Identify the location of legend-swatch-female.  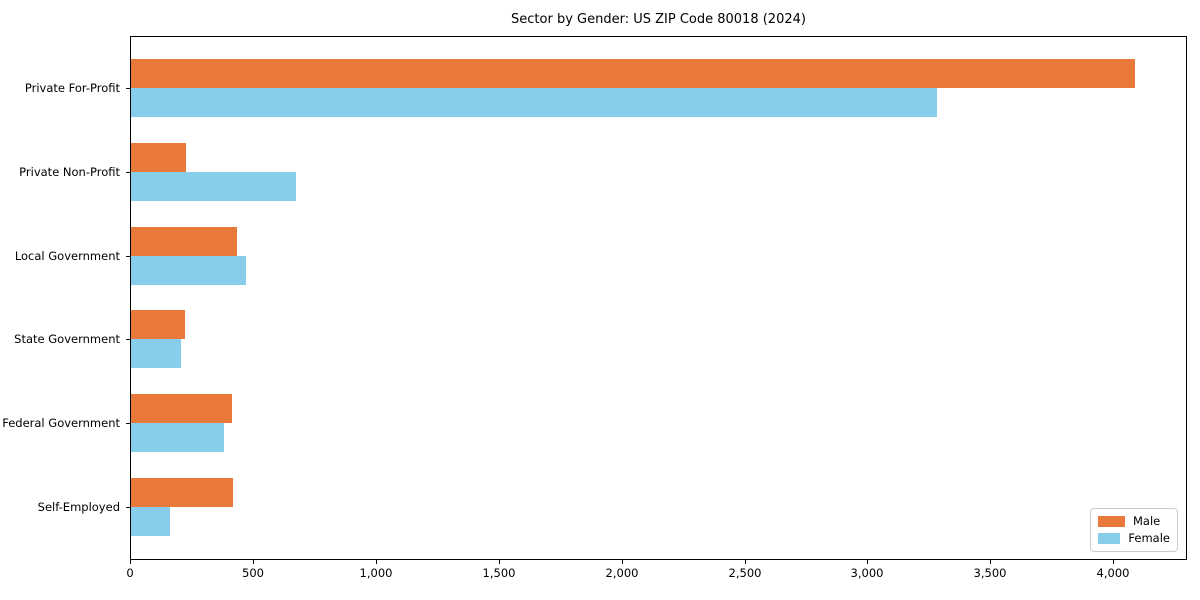
(1109, 538).